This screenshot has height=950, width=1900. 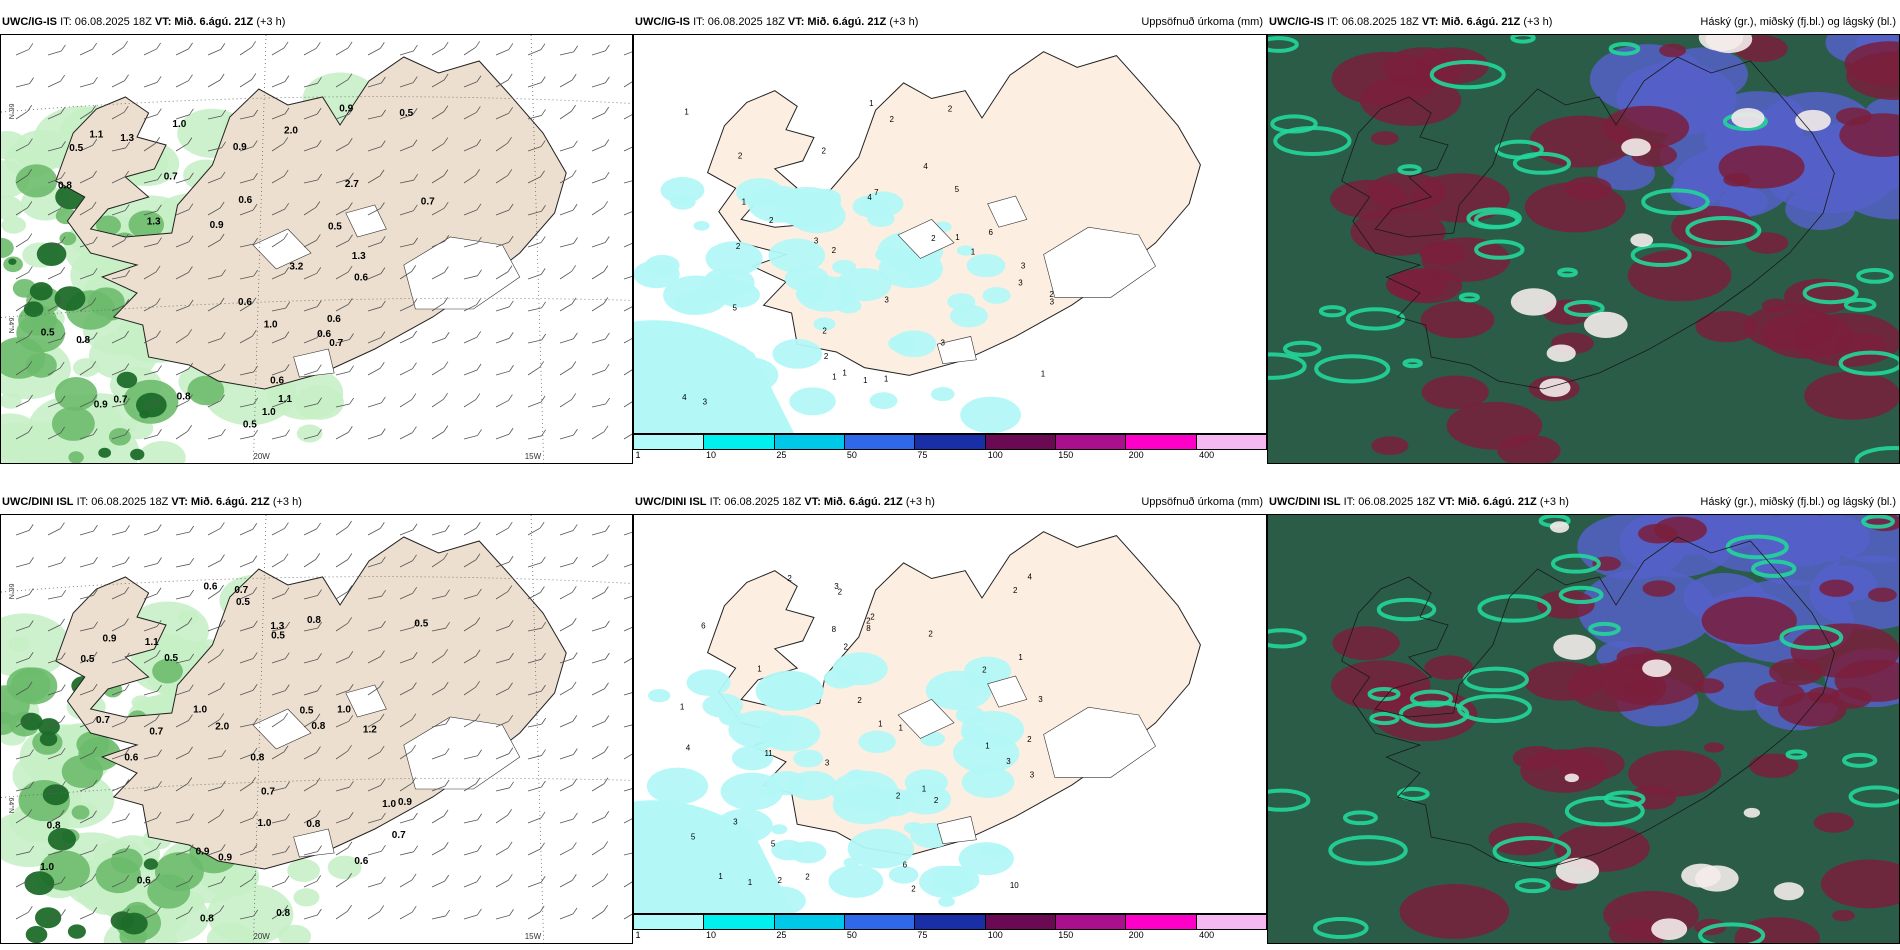 I want to click on precip-value: 8, so click(x=868, y=628).